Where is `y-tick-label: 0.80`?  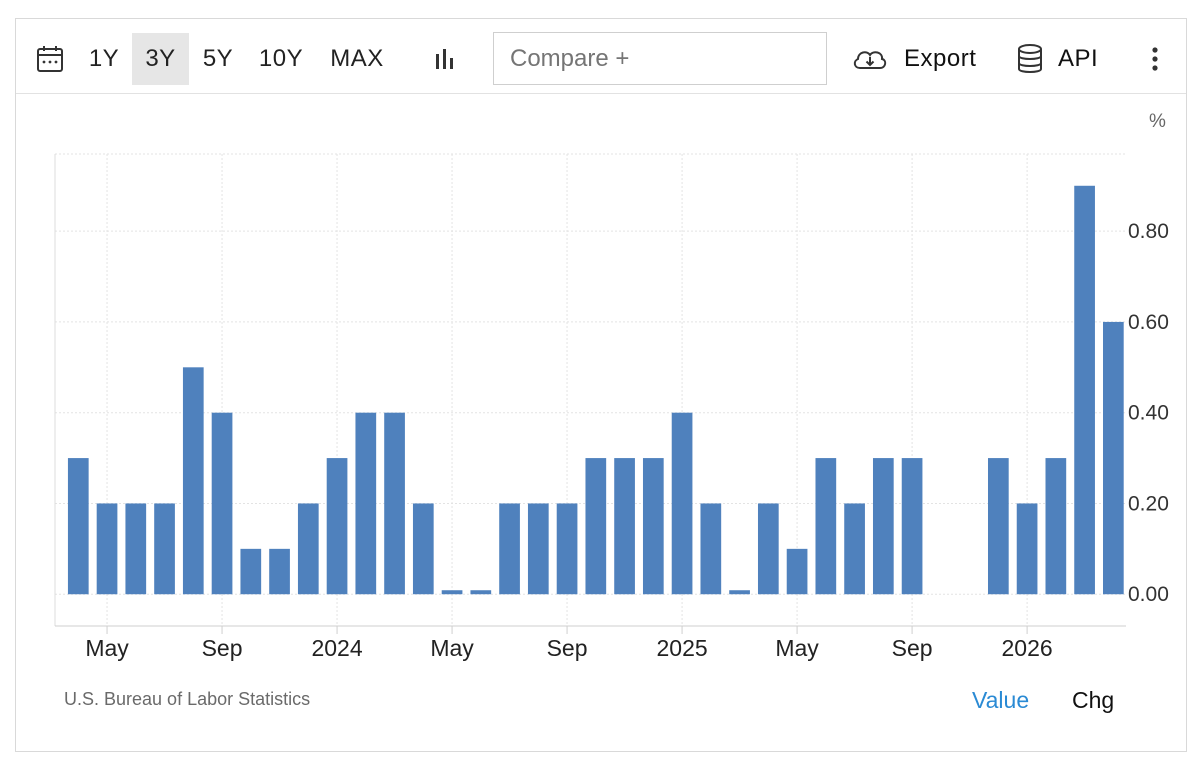 y-tick-label: 0.80 is located at coordinates (1148, 231).